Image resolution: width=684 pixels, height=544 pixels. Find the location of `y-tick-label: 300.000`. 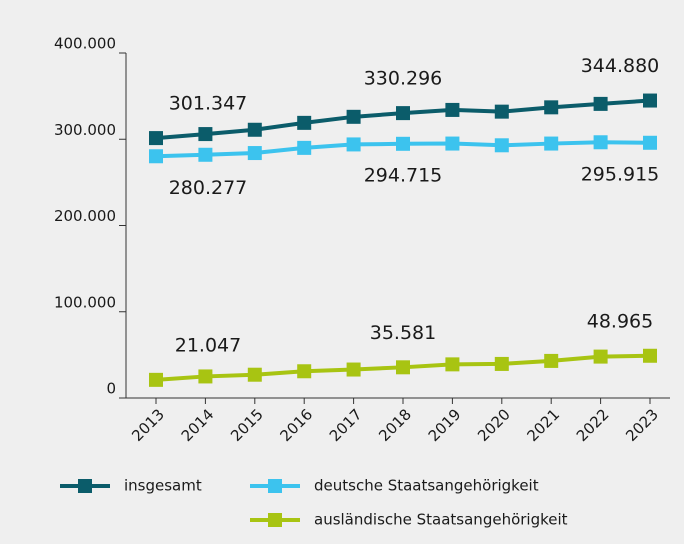

y-tick-label: 300.000 is located at coordinates (85, 130).